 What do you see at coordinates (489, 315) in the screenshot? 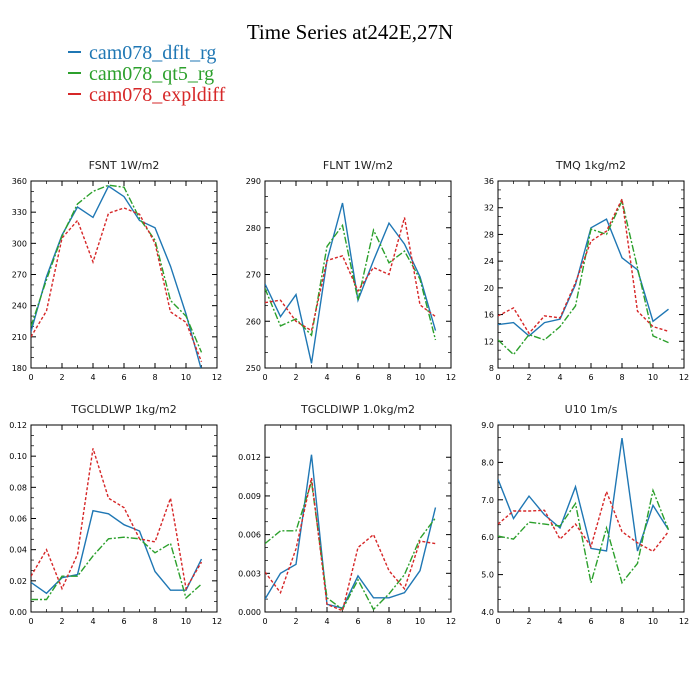
I see `y-tick-label: 16` at bounding box center [489, 315].